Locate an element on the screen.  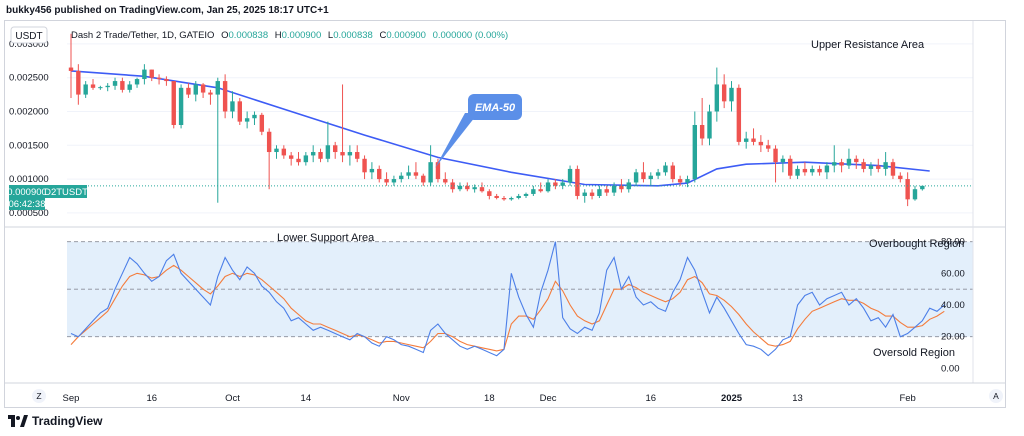
low-value: 0.000838 is located at coordinates (353, 35).